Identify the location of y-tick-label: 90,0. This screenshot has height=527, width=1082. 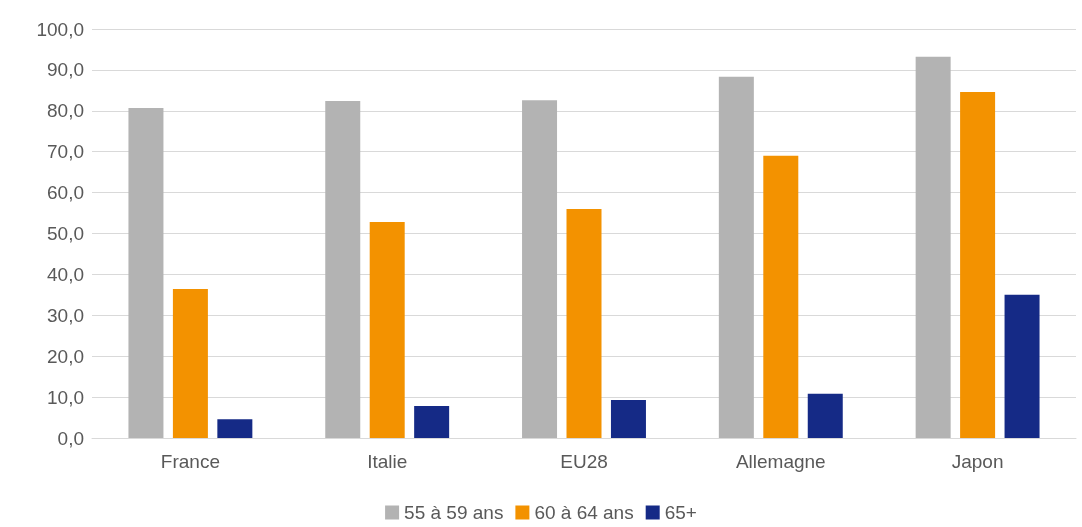
(65, 70).